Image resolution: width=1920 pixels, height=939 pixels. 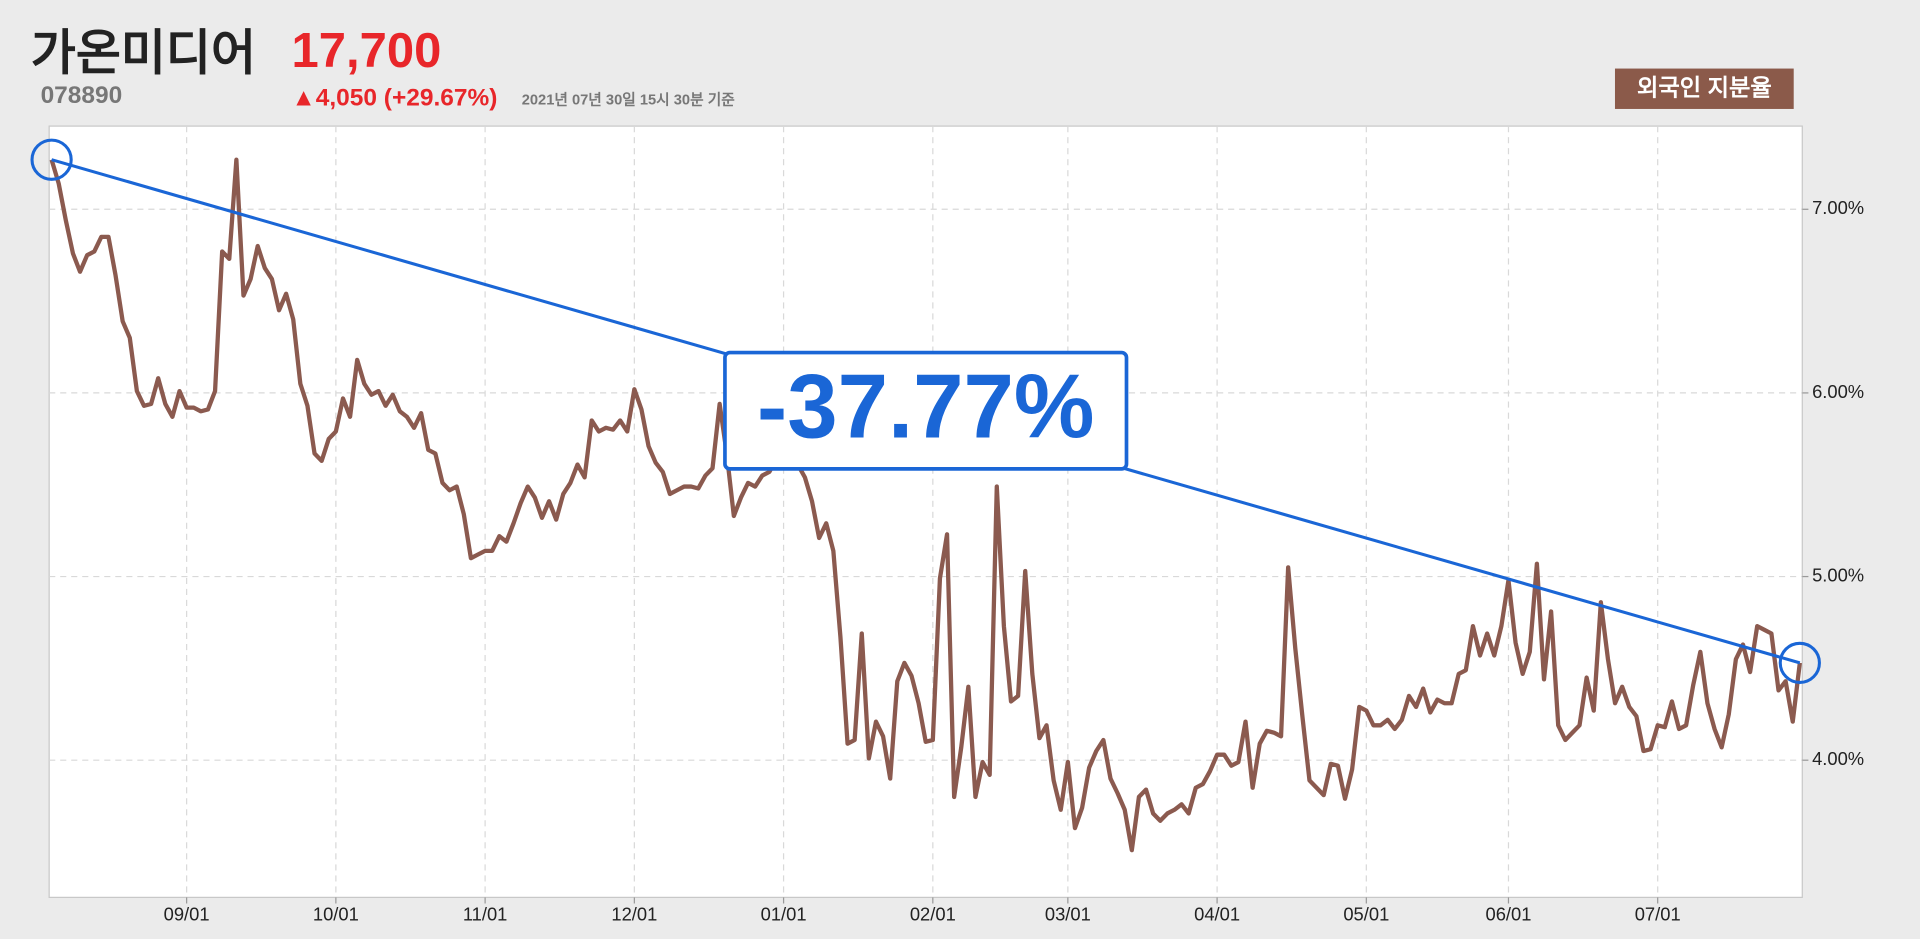 What do you see at coordinates (1217, 914) in the screenshot?
I see `x-tick-label: 04/01` at bounding box center [1217, 914].